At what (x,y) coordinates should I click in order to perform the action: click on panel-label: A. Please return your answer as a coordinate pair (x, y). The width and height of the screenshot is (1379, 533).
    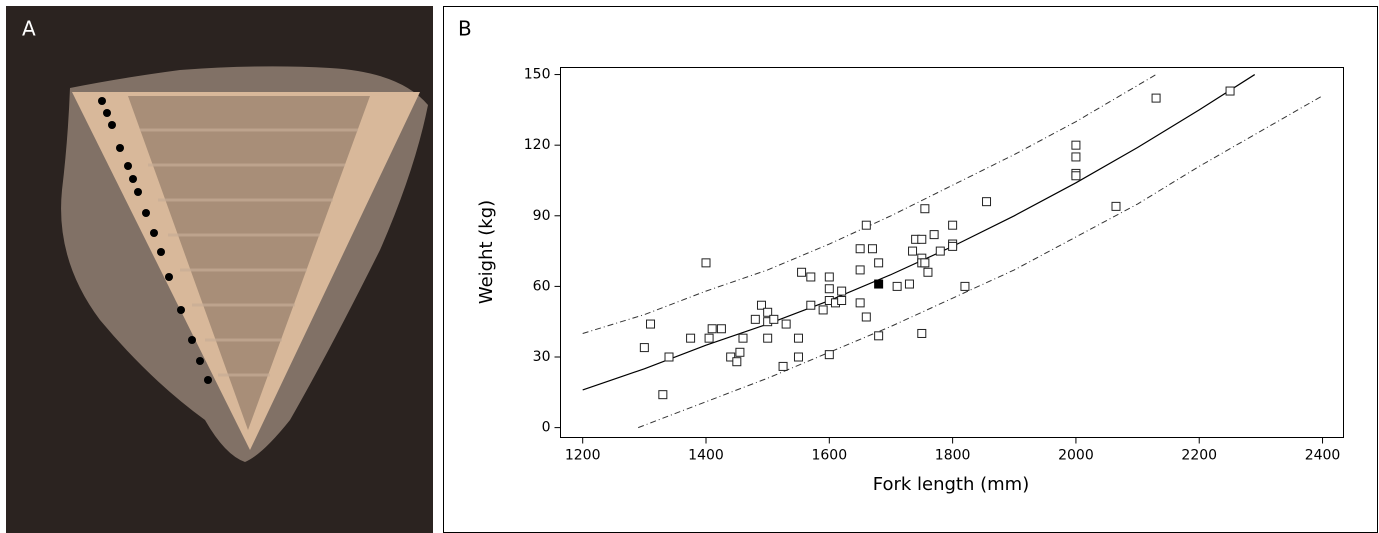
    Looking at the image, I should click on (29, 29).